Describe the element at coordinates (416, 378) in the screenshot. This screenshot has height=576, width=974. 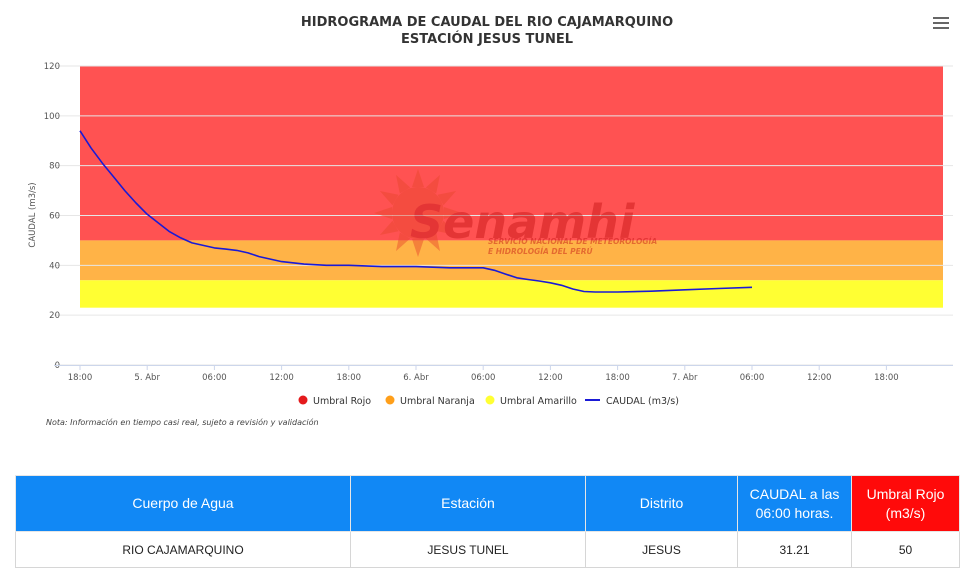
I see `x-tick-label: 6. Abr` at that location.